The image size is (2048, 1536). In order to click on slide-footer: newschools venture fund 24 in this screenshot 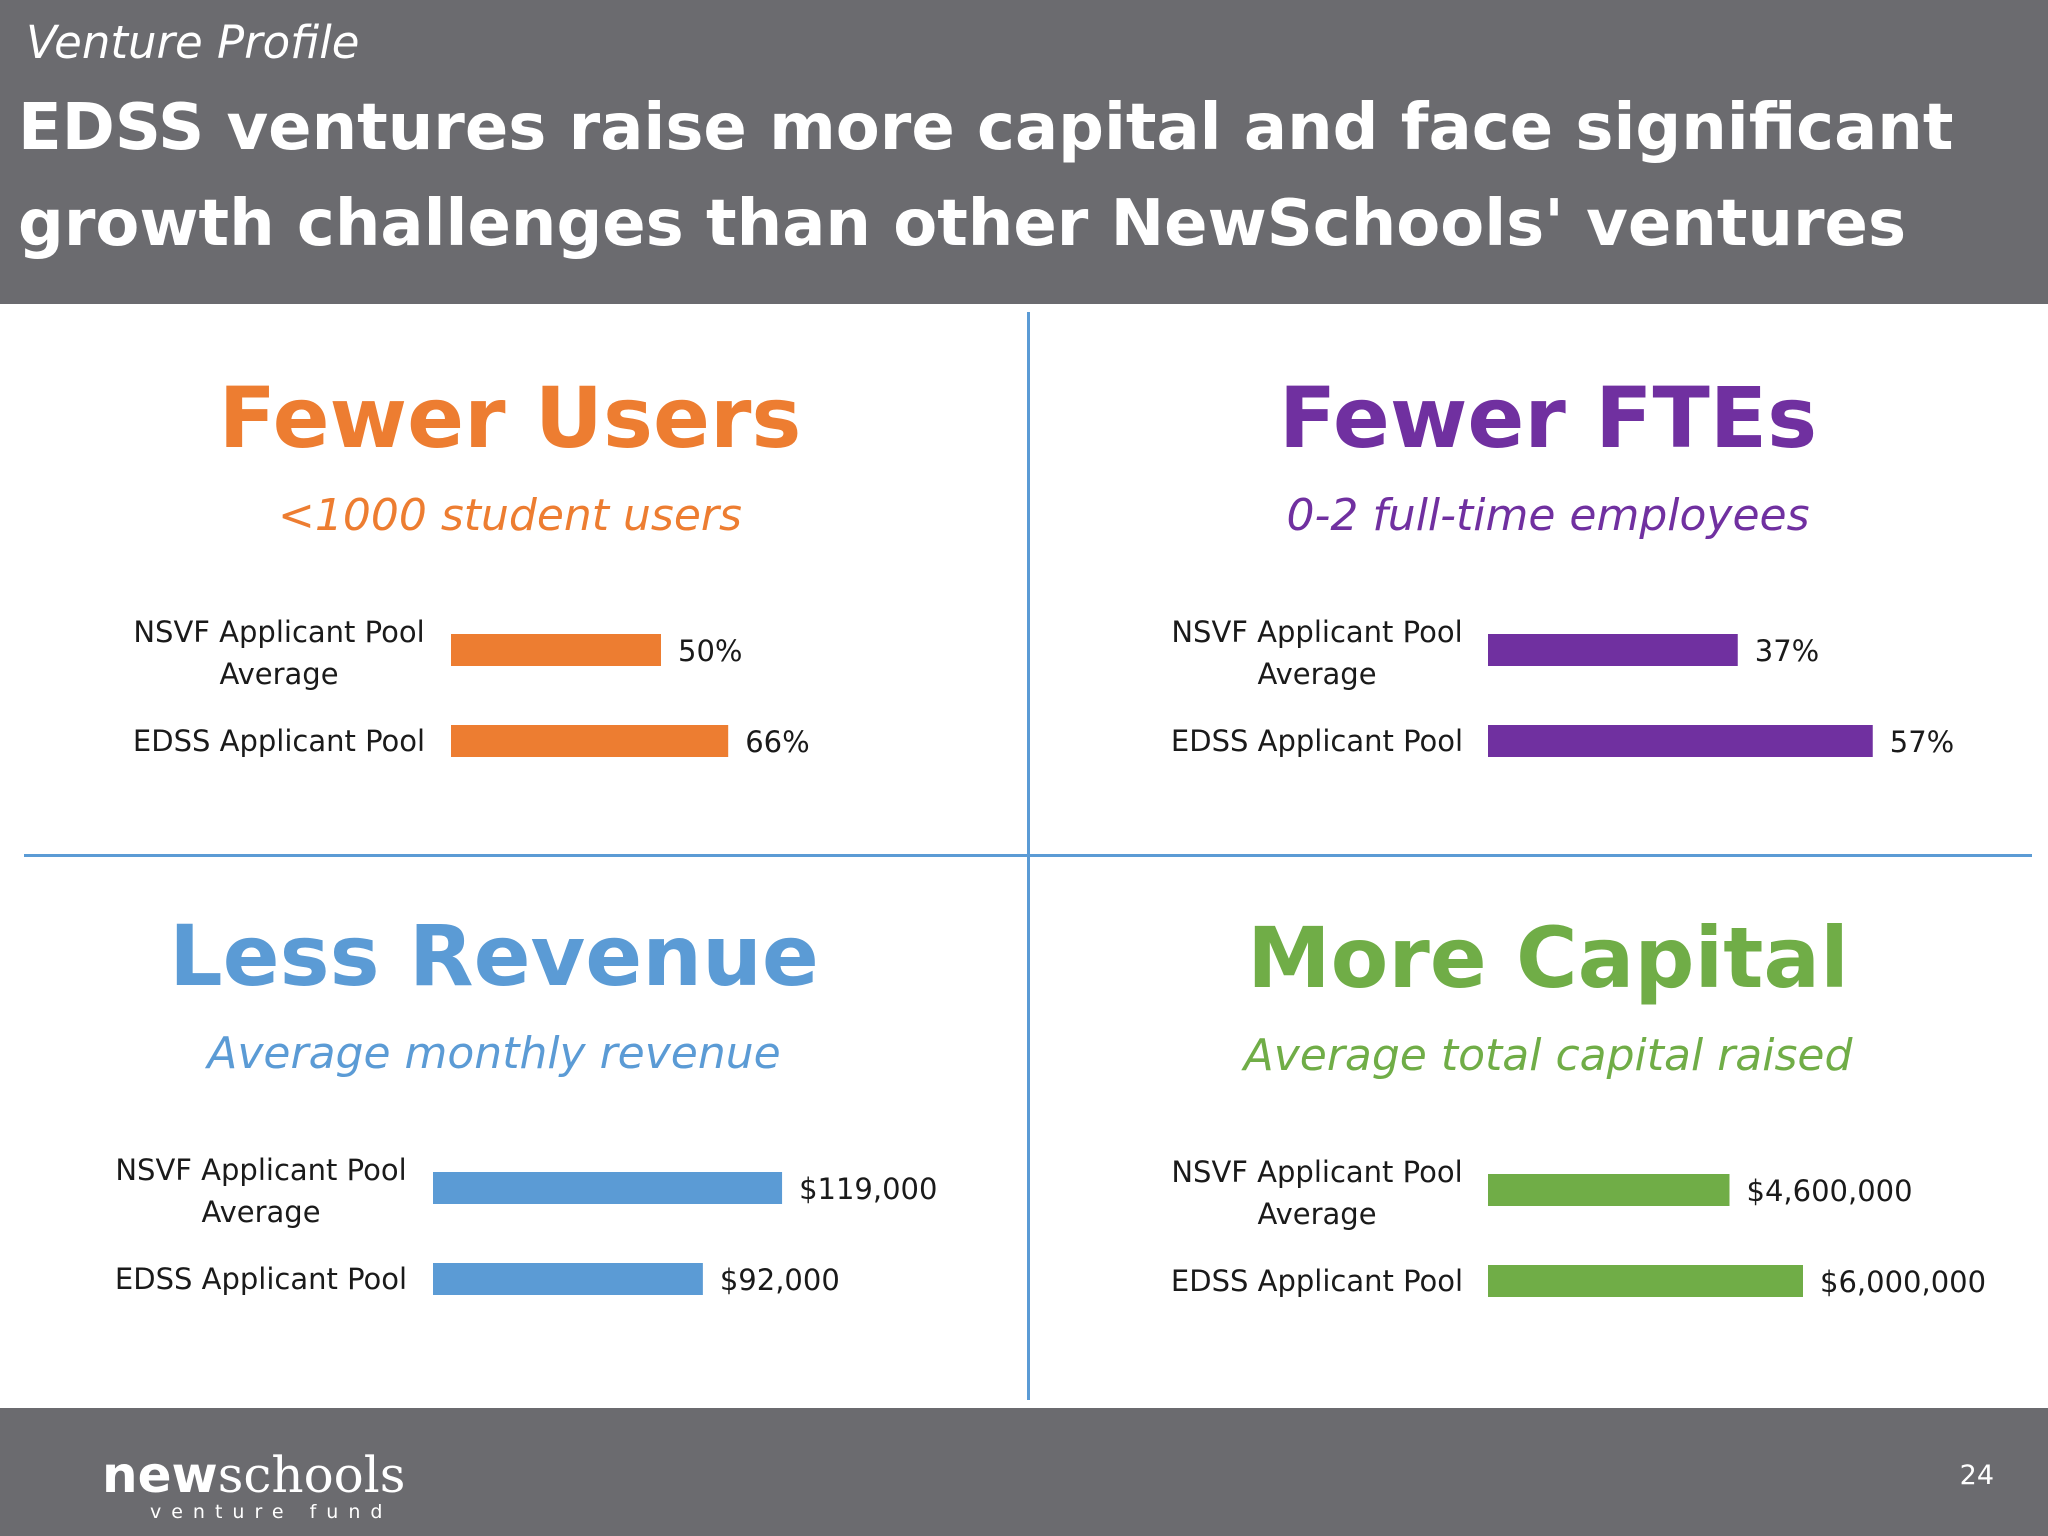, I will do `click(1024, 1472)`.